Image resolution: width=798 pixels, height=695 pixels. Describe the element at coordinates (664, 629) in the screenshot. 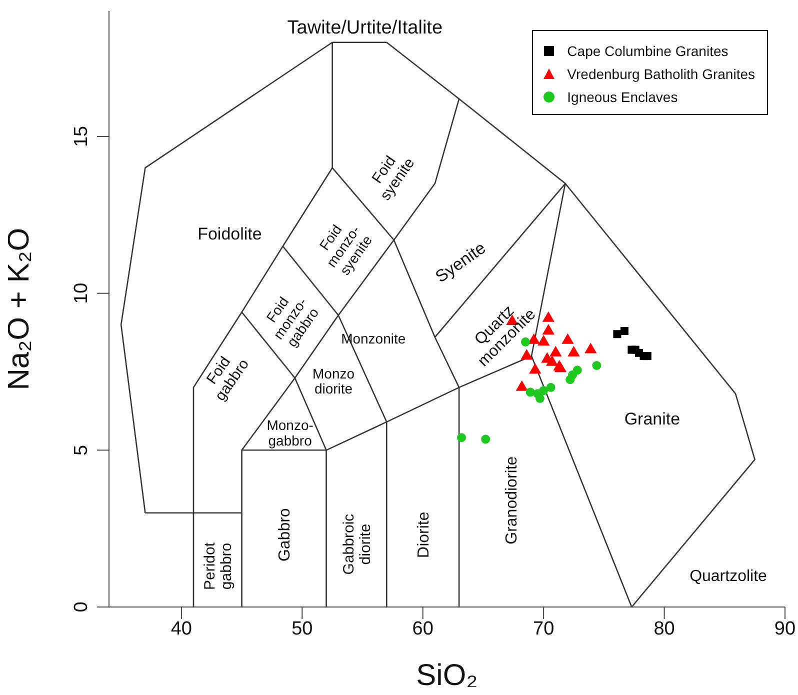

I see `x-tick-label: 80` at that location.